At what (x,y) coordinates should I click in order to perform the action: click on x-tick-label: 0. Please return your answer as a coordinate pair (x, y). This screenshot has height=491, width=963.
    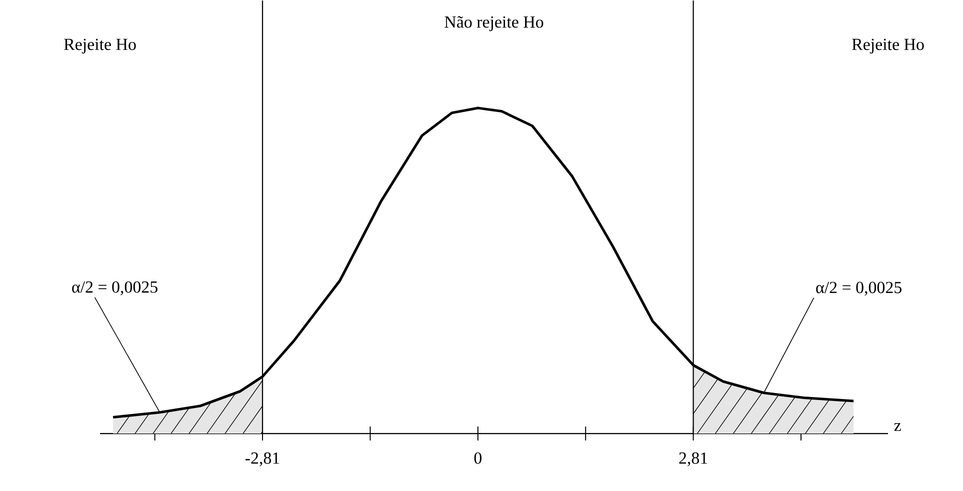
    Looking at the image, I should click on (478, 458).